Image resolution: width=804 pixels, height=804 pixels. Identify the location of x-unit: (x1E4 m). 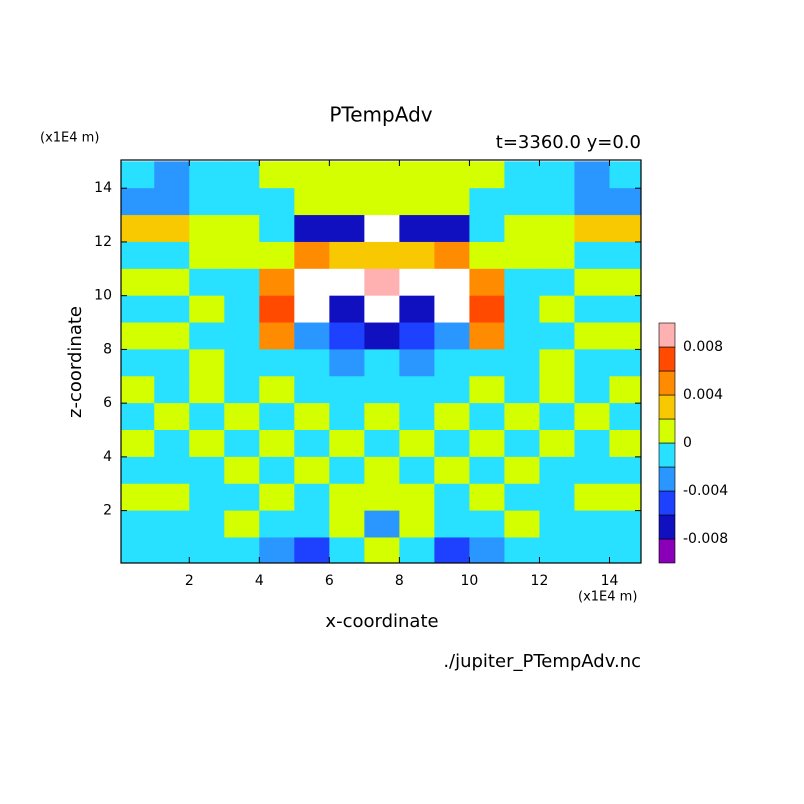
(607, 597).